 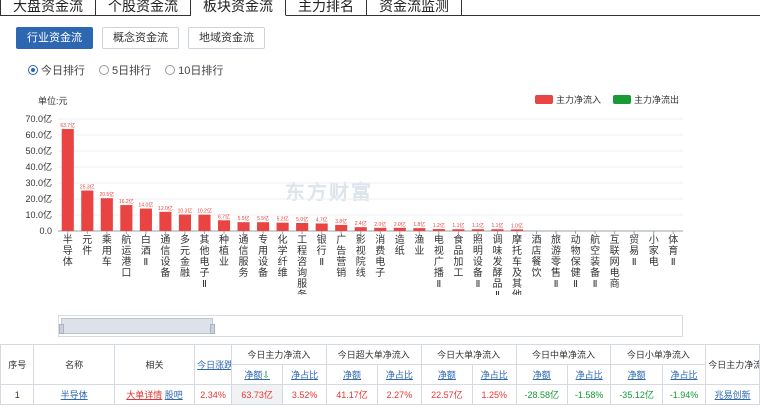 I want to click on cell-mid-ratio: -1.58%, so click(x=589, y=394).